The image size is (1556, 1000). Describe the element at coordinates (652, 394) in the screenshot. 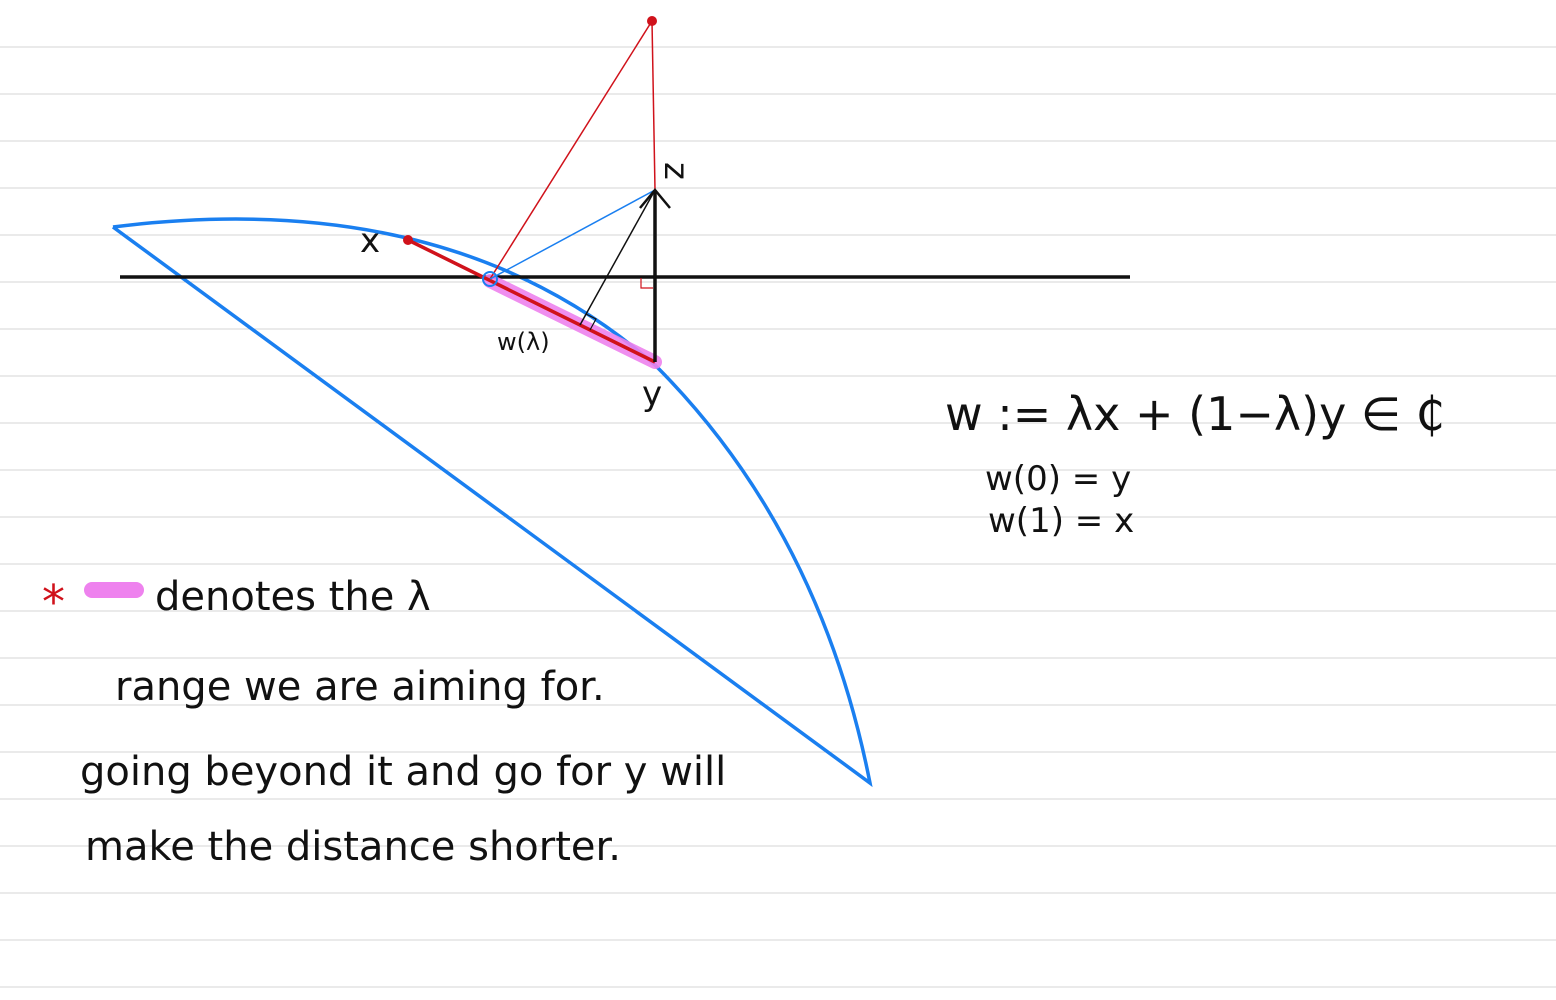

I see `label-y: y` at that location.